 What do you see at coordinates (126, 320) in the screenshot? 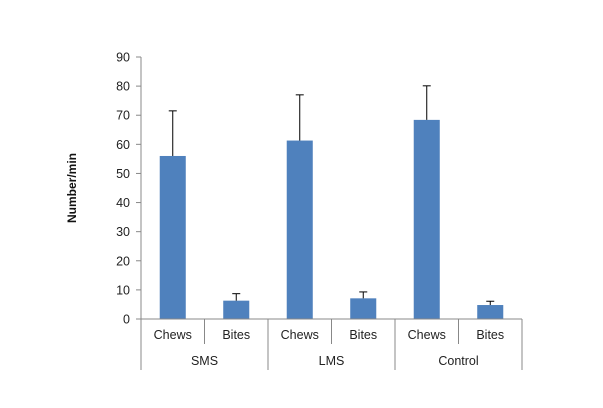
I see `y-tick-label: 0` at bounding box center [126, 320].